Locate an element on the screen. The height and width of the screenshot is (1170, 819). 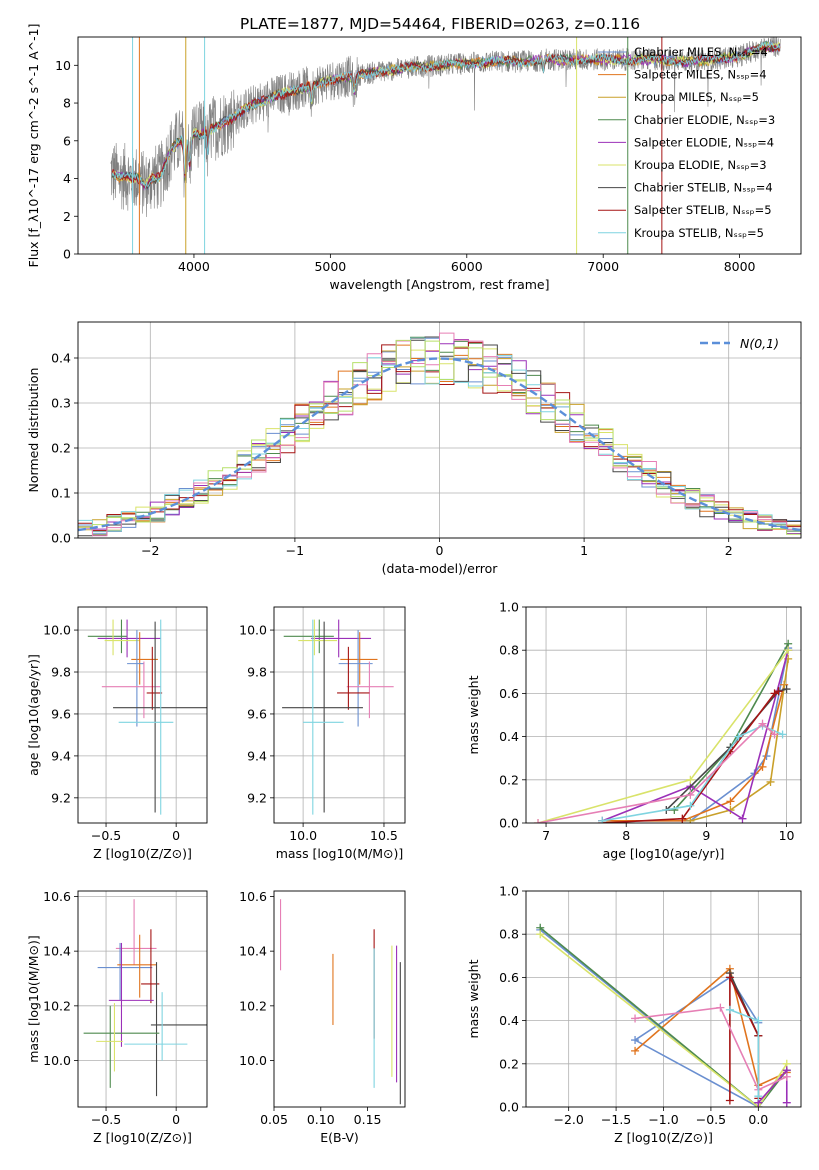
y-tick-label: 10.0 is located at coordinates (253, 1060).